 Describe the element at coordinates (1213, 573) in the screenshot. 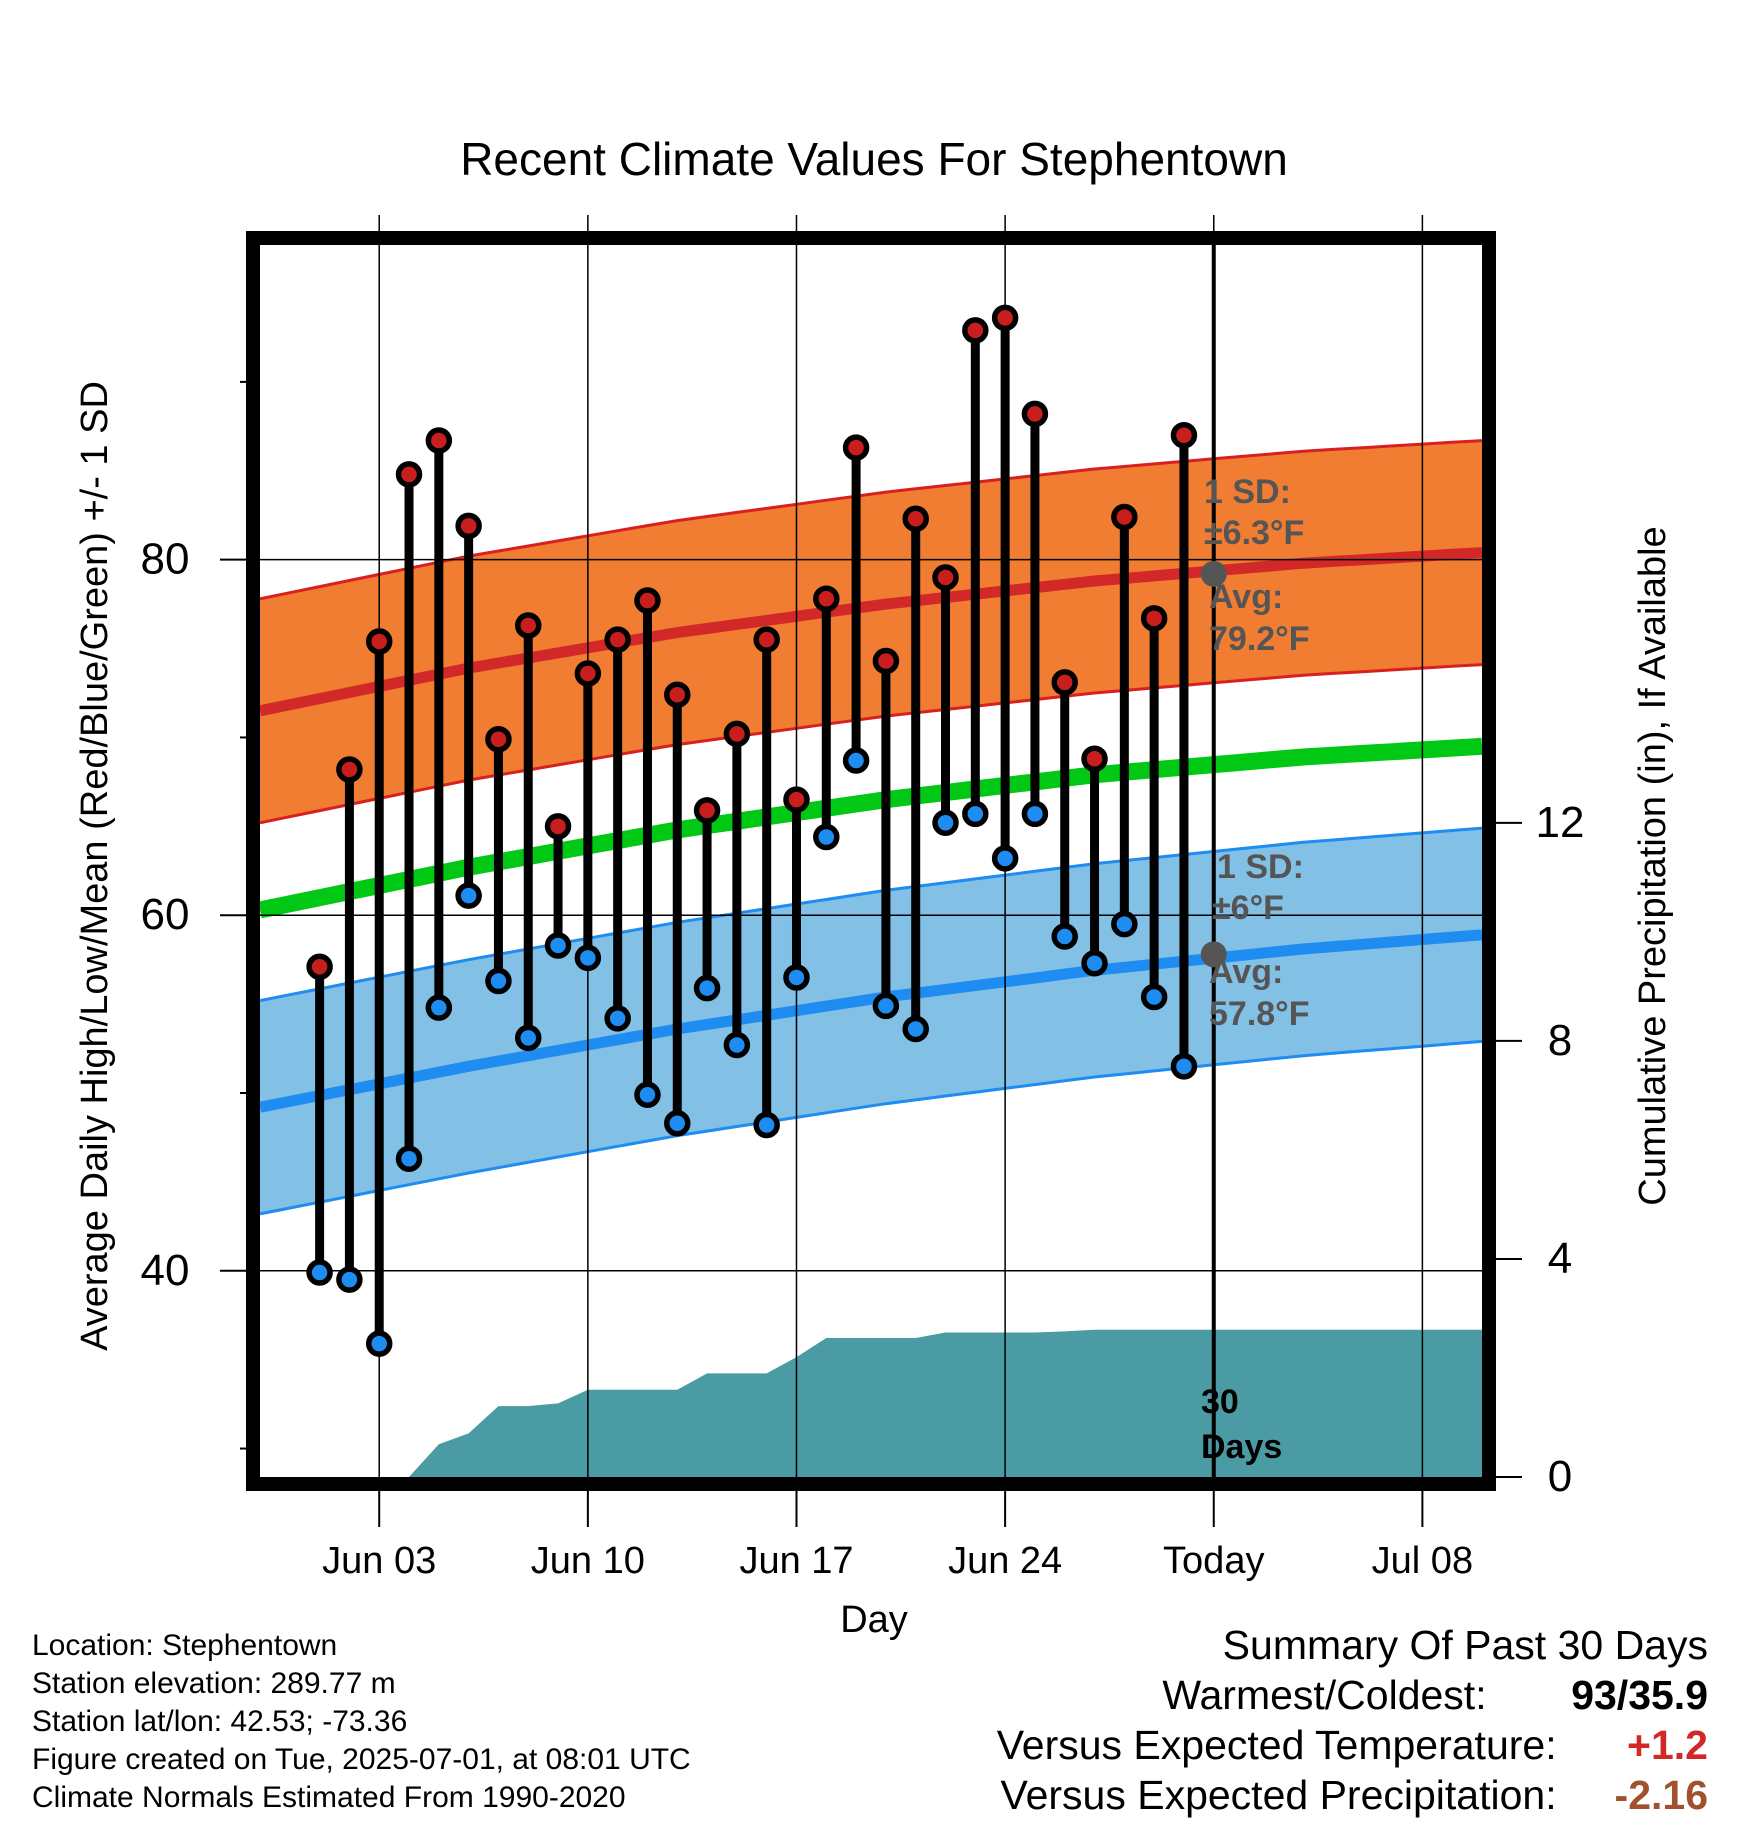

I see `high-avg-marker` at that location.